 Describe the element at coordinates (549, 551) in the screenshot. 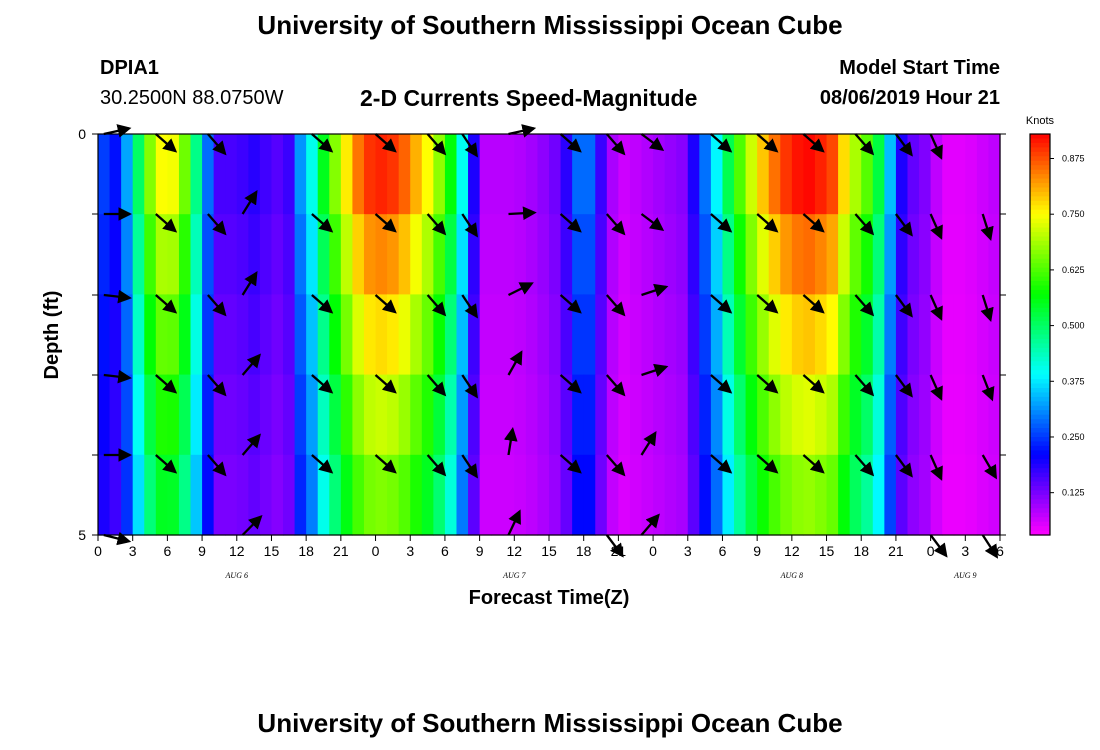

I see `x-tick-label: 15` at that location.